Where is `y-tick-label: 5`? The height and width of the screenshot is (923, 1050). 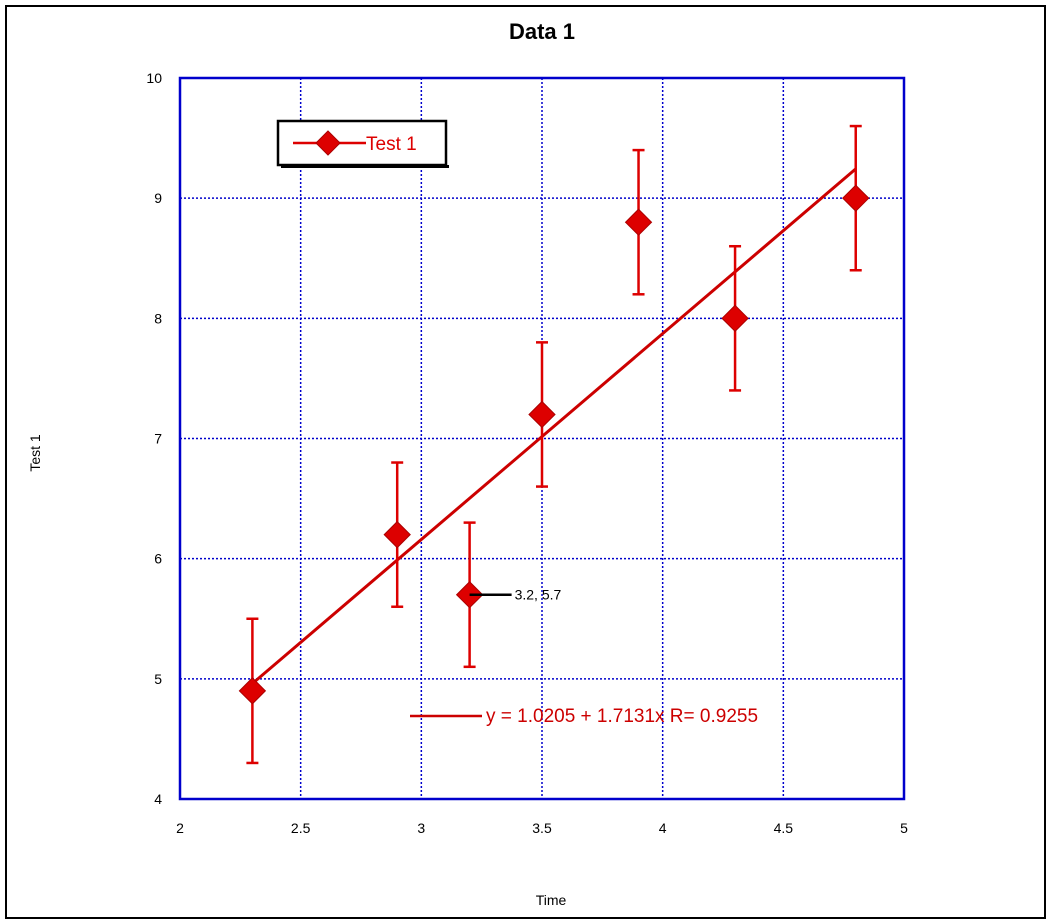
y-tick-label: 5 is located at coordinates (158, 679).